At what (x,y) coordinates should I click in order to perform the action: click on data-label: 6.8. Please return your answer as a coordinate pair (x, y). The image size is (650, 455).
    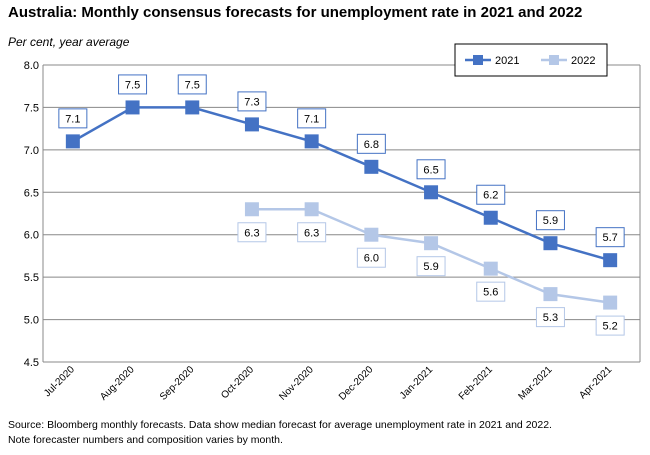
    Looking at the image, I should click on (371, 145).